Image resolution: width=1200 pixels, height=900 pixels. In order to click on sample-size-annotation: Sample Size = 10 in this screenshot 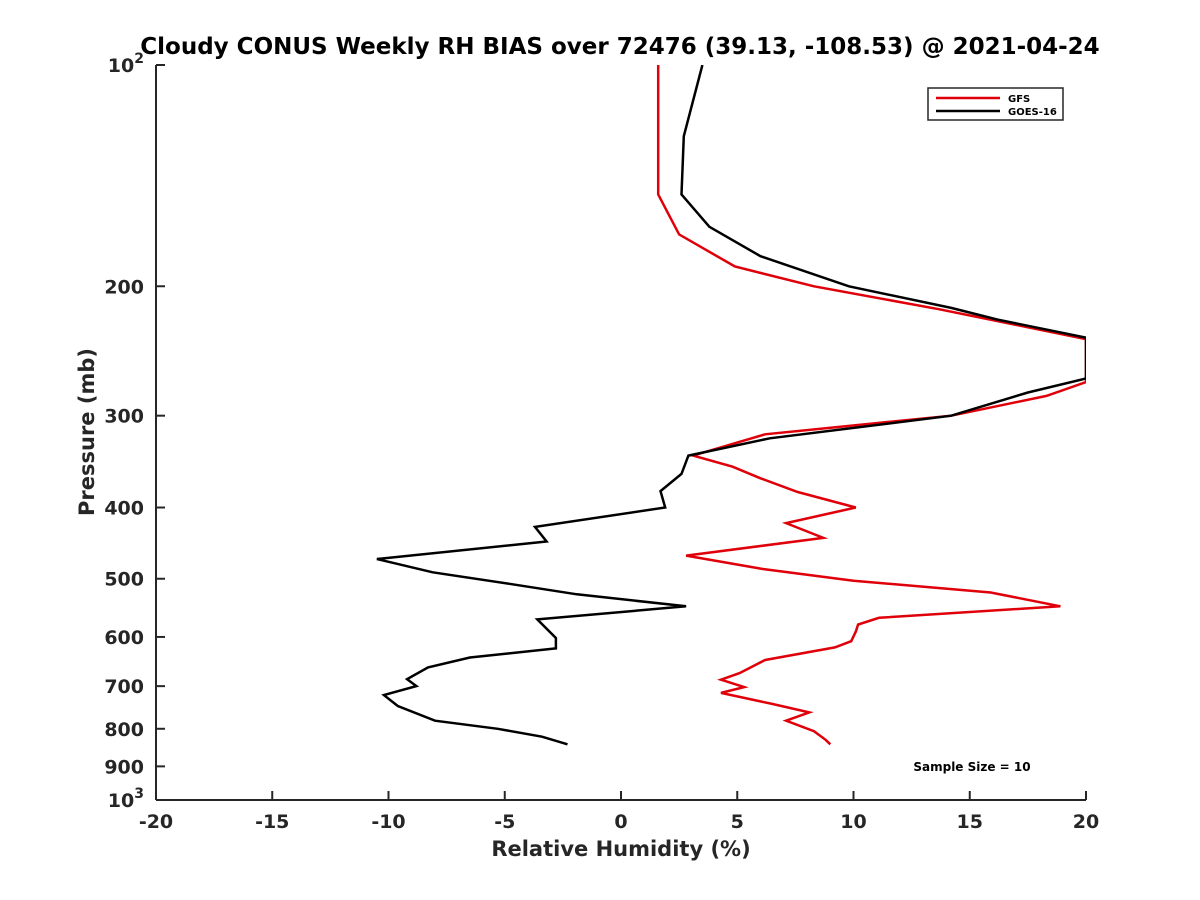, I will do `click(971, 767)`.